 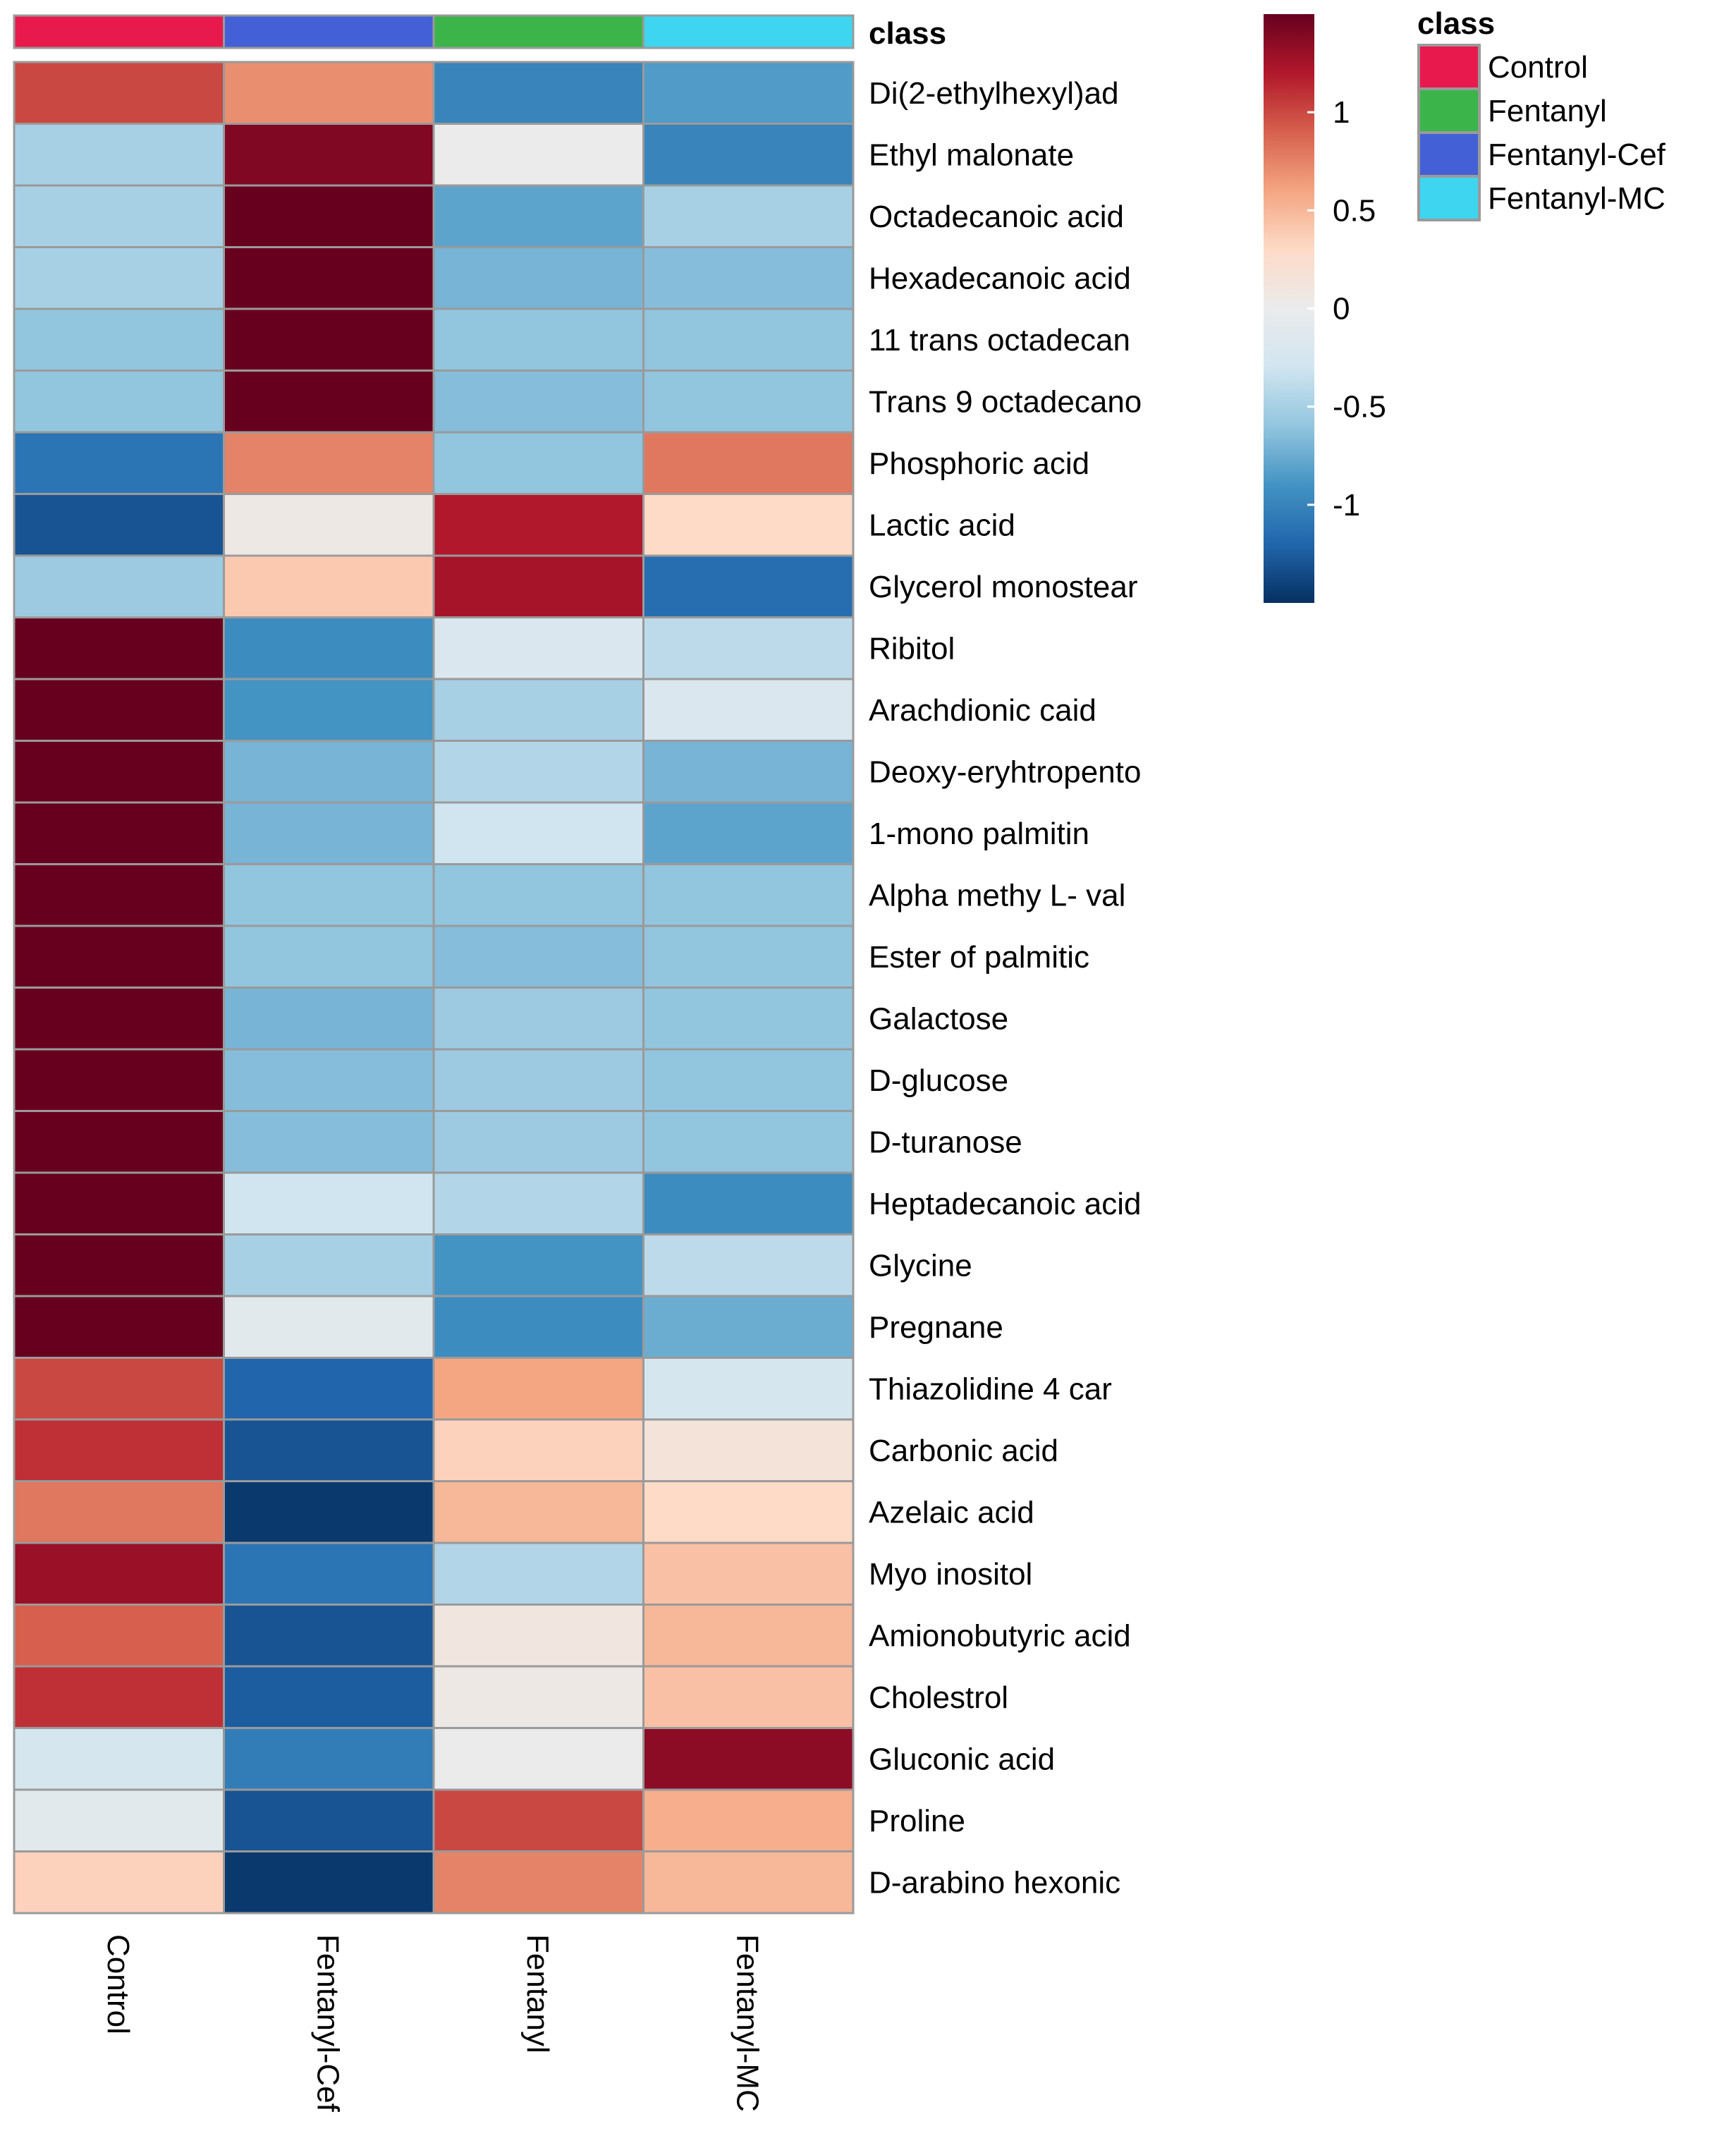 I want to click on row-label: Ester of palmitic, so click(x=979, y=957).